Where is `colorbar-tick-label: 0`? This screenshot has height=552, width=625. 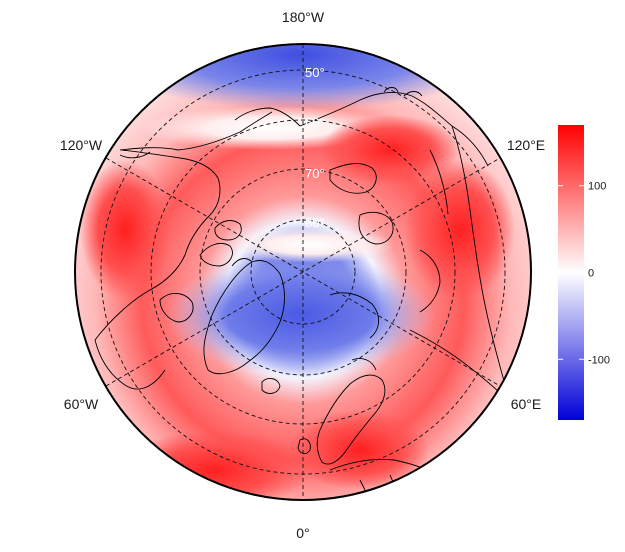
colorbar-tick-label: 0 is located at coordinates (591, 274).